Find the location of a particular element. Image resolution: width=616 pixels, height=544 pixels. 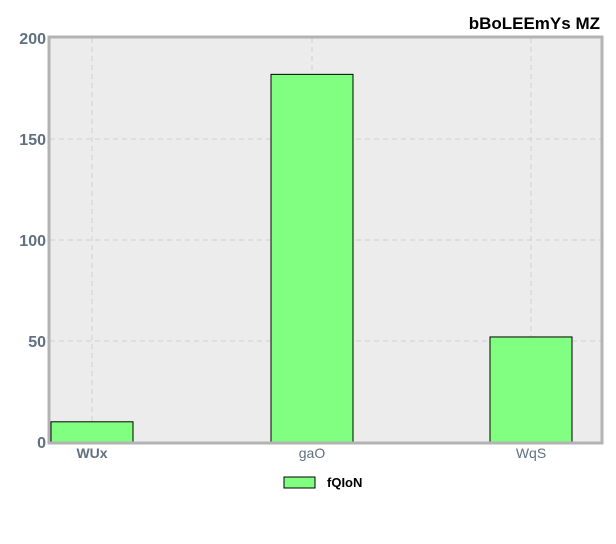

y-tick-label: 100 is located at coordinates (32, 241).